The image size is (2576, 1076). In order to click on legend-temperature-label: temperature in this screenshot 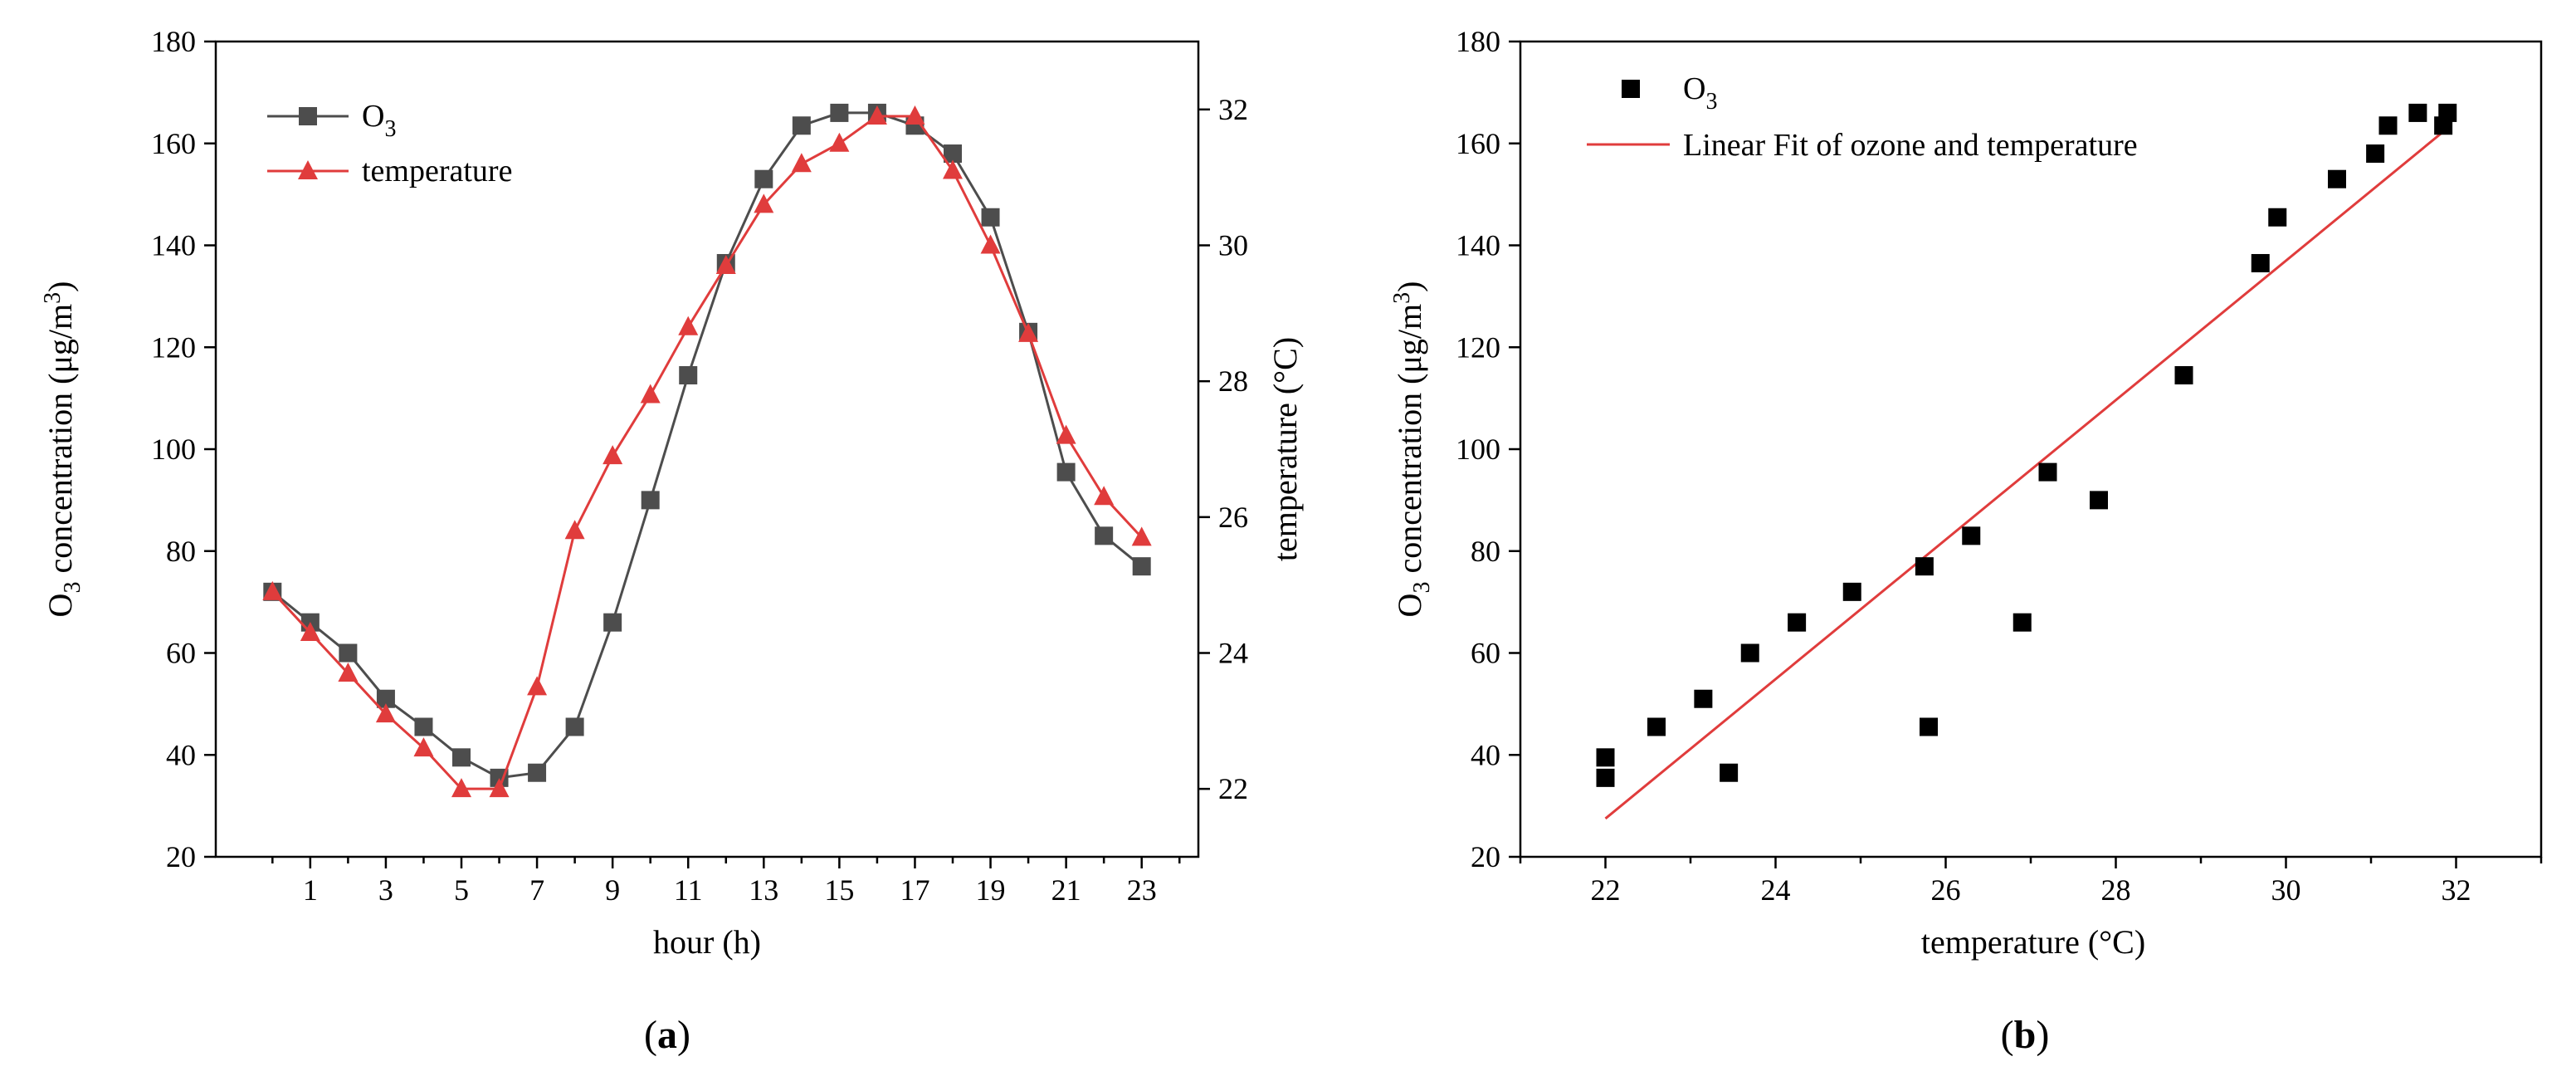, I will do `click(437, 171)`.